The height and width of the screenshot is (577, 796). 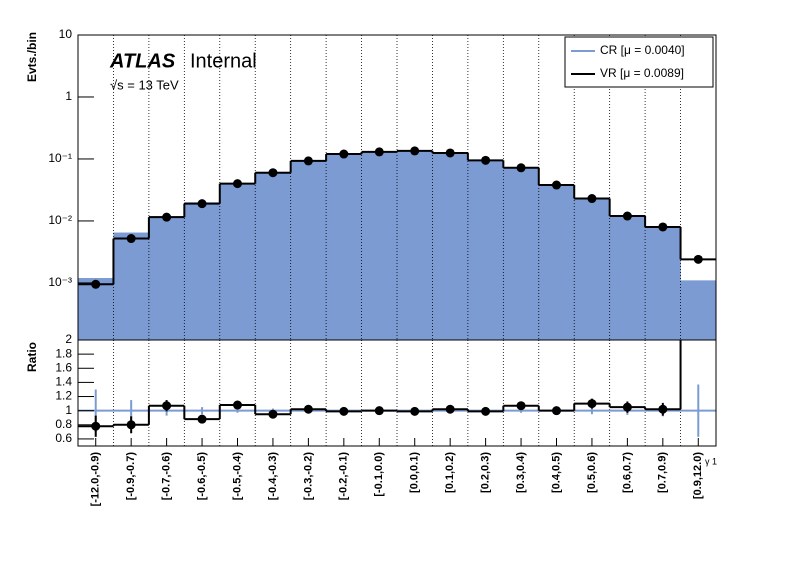 What do you see at coordinates (96, 479) in the screenshot?
I see `x-tick-label: [-12.0,-0.9)` at bounding box center [96, 479].